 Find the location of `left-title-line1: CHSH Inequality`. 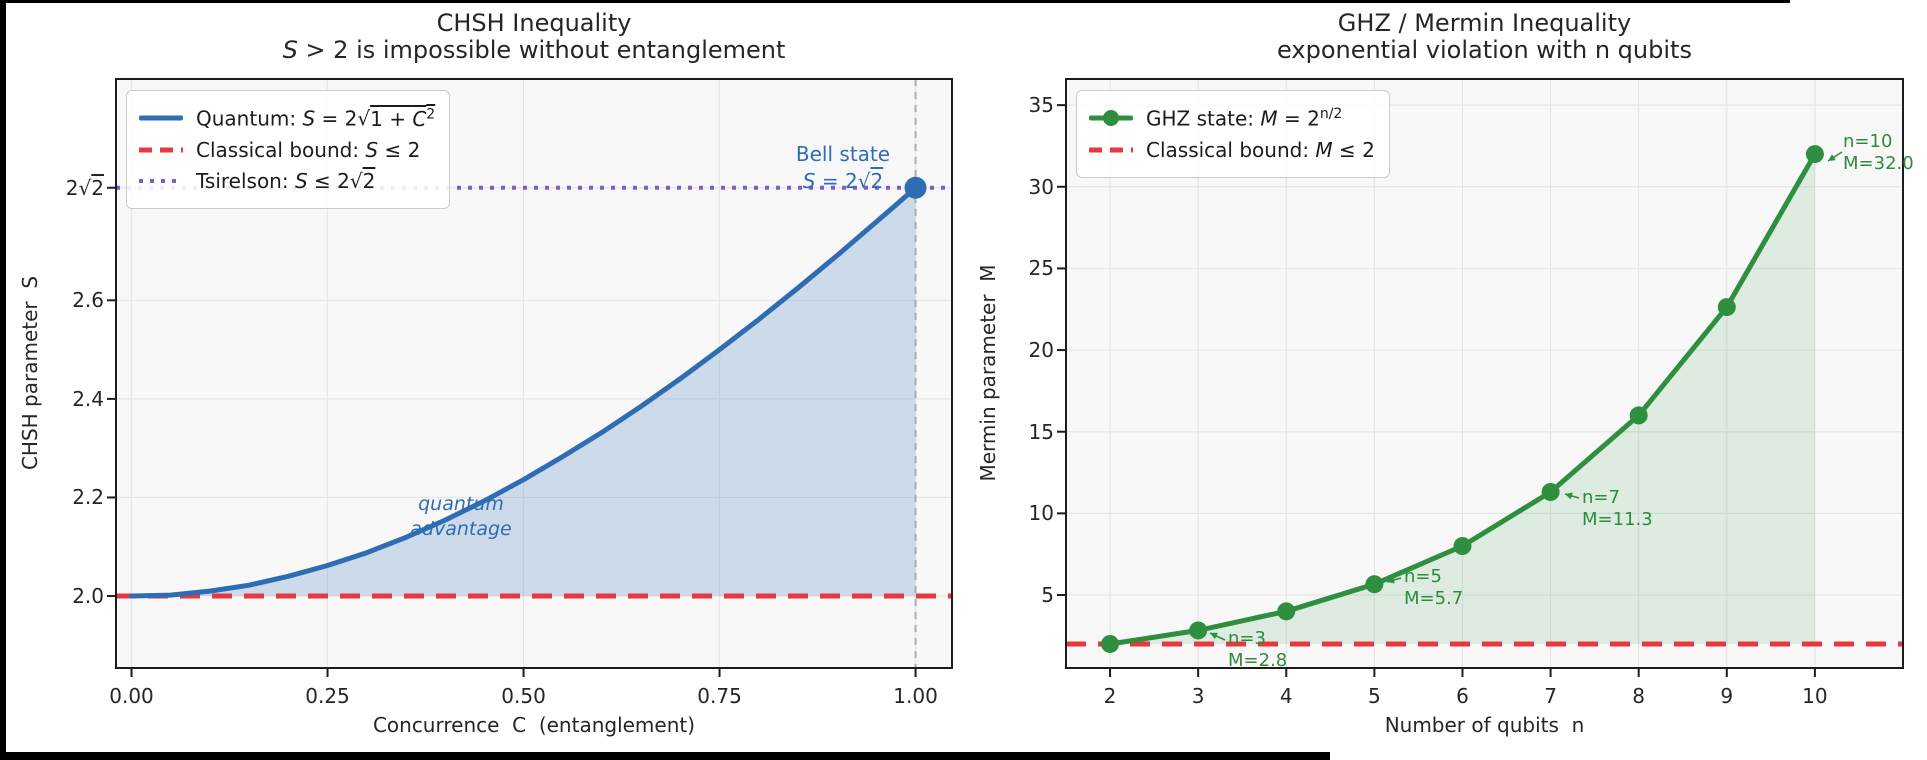

left-title-line1: CHSH Inequality is located at coordinates (534, 23).